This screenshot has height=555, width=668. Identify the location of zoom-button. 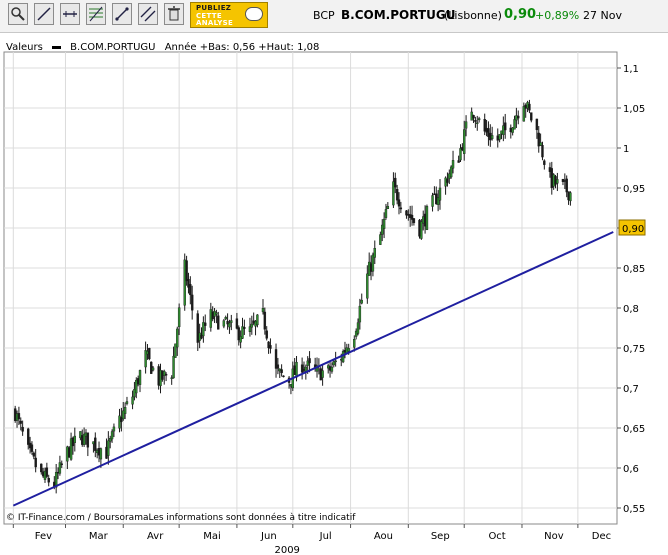
(18, 14).